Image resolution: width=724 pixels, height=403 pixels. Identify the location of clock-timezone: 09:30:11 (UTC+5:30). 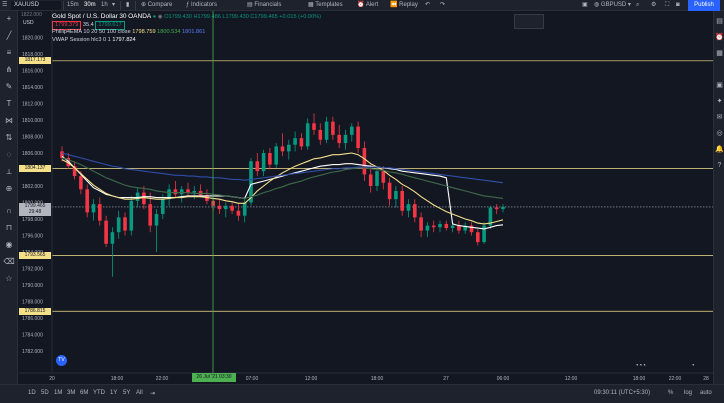
(622, 393).